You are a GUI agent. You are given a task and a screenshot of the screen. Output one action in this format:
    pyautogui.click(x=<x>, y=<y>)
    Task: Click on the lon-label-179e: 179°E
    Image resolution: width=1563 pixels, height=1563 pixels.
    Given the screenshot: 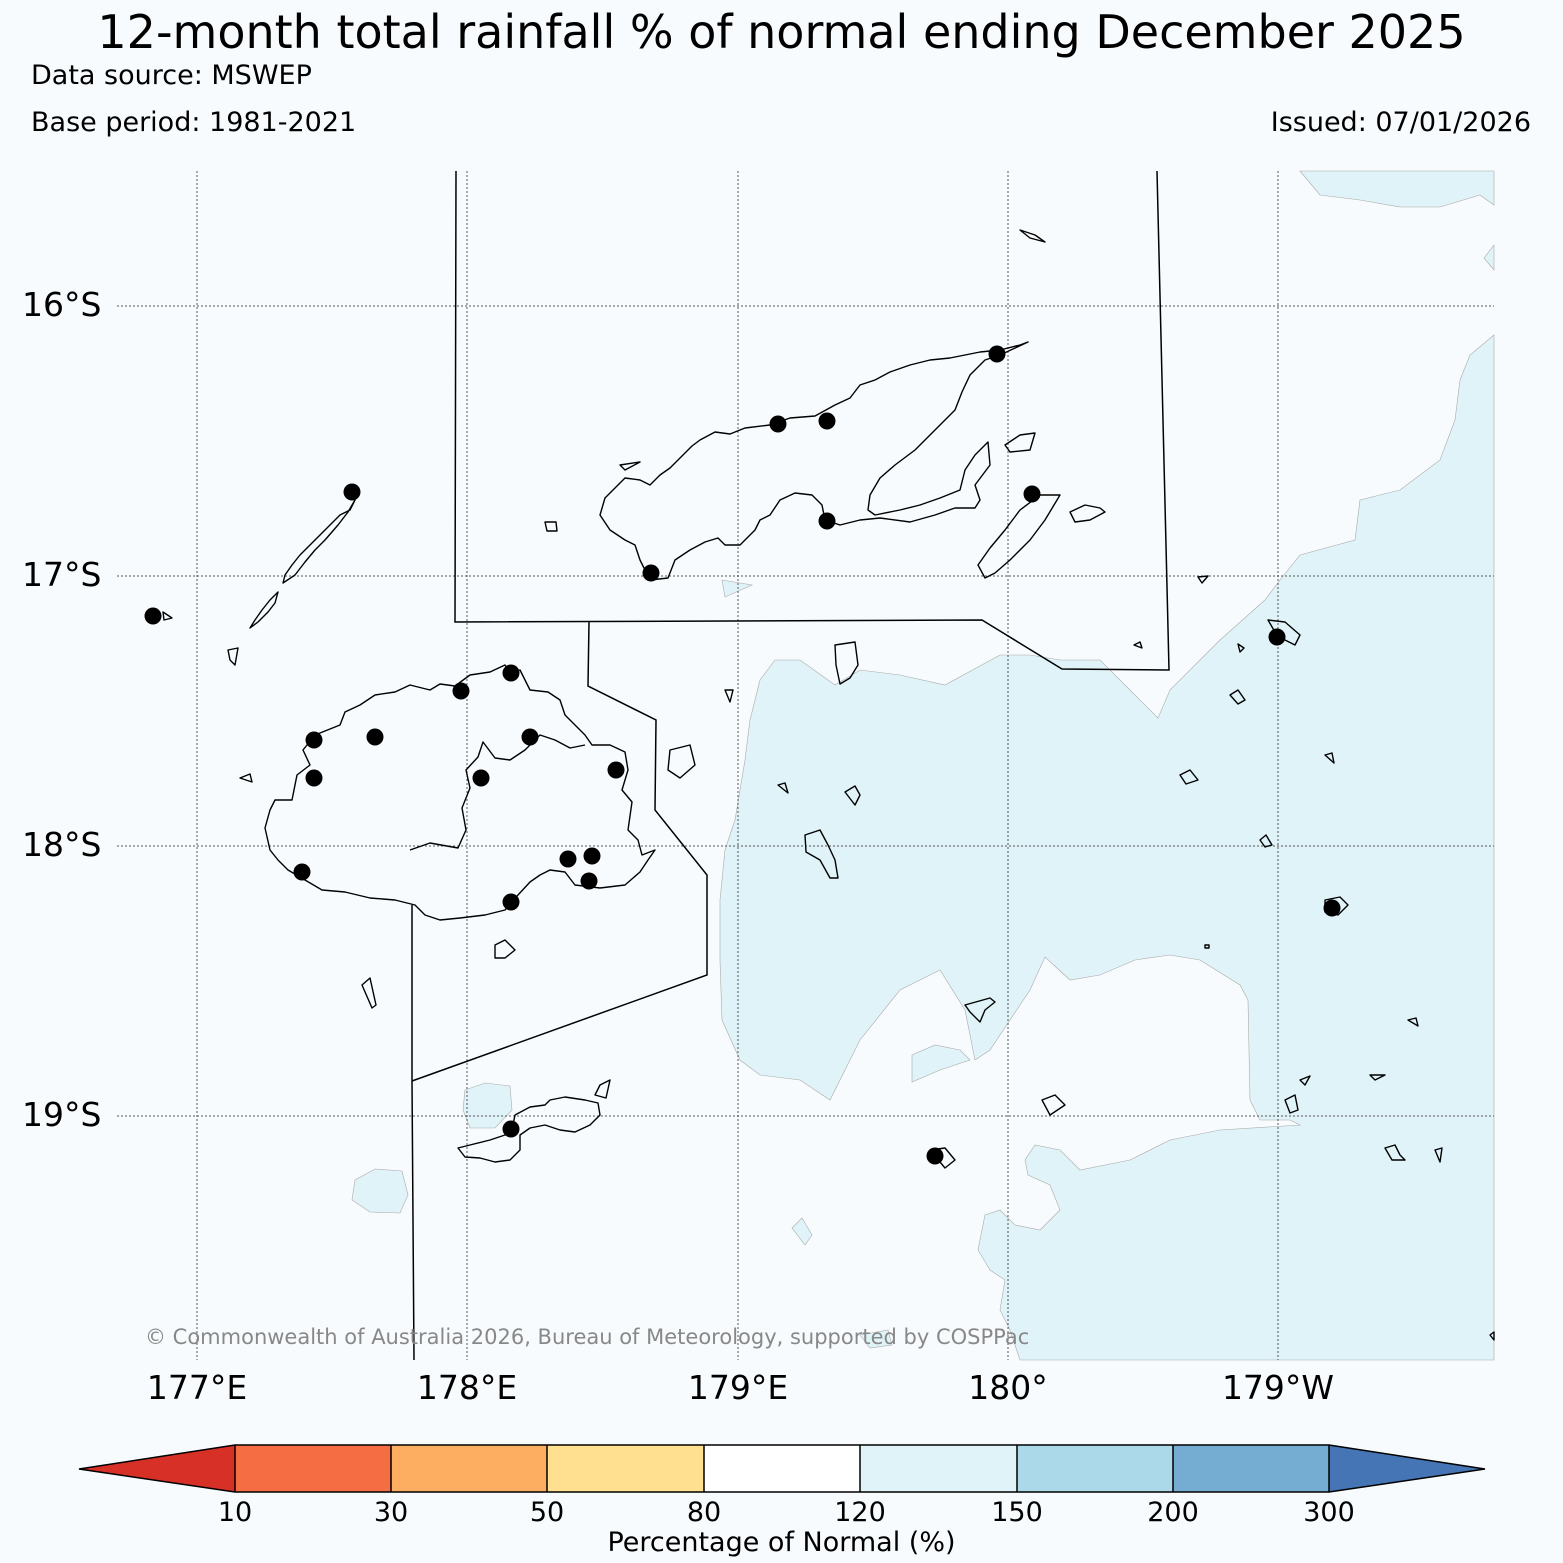 What is the action you would take?
    pyautogui.click(x=738, y=1387)
    